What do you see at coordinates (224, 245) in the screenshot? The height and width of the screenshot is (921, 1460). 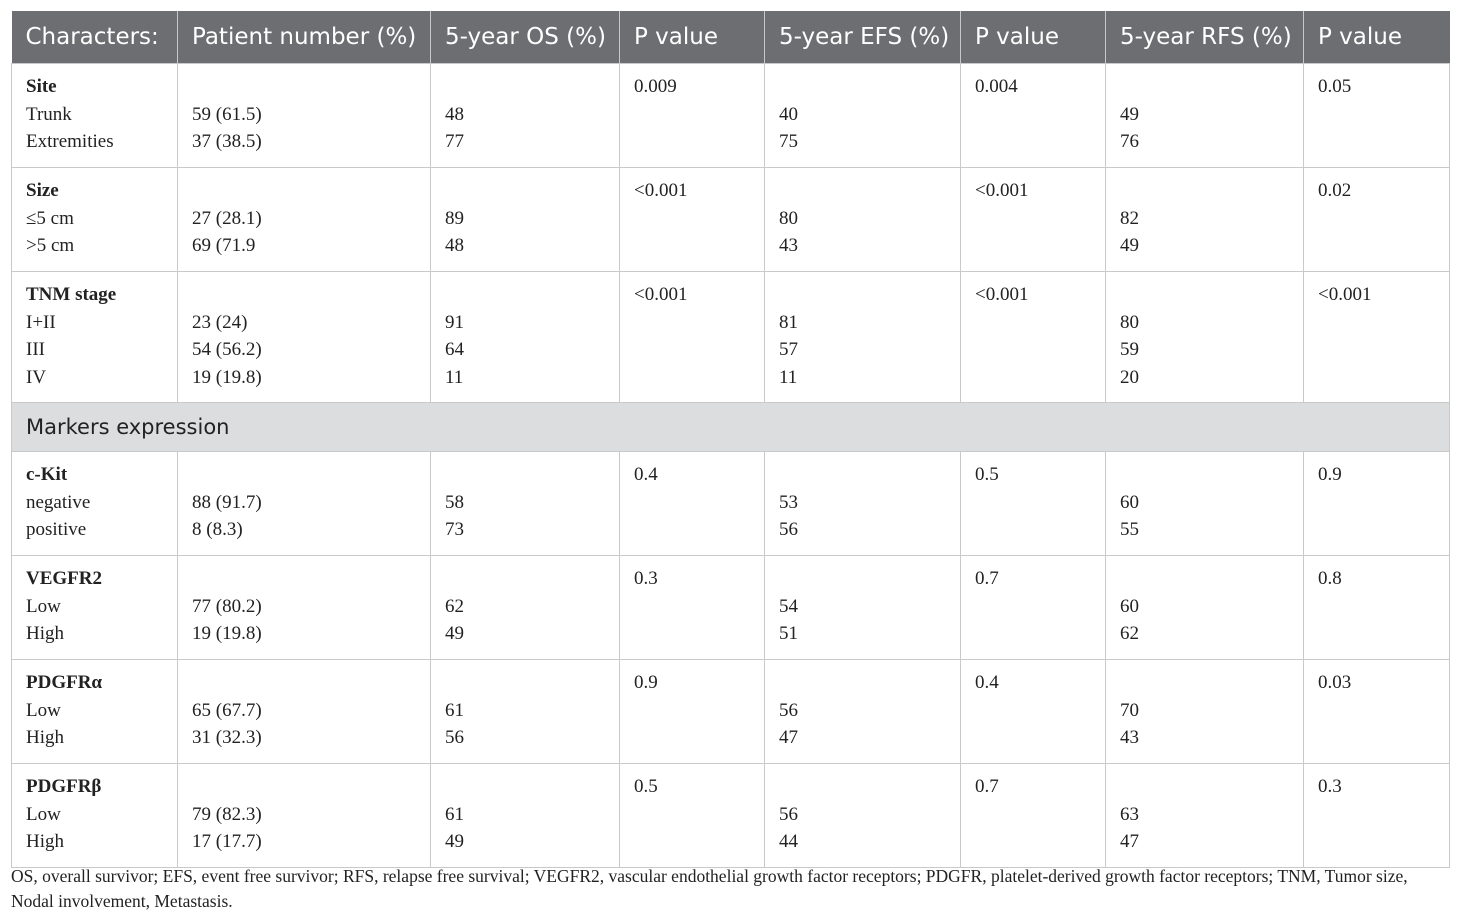 I see `cell-patient-number-value: 69 (71.9` at bounding box center [224, 245].